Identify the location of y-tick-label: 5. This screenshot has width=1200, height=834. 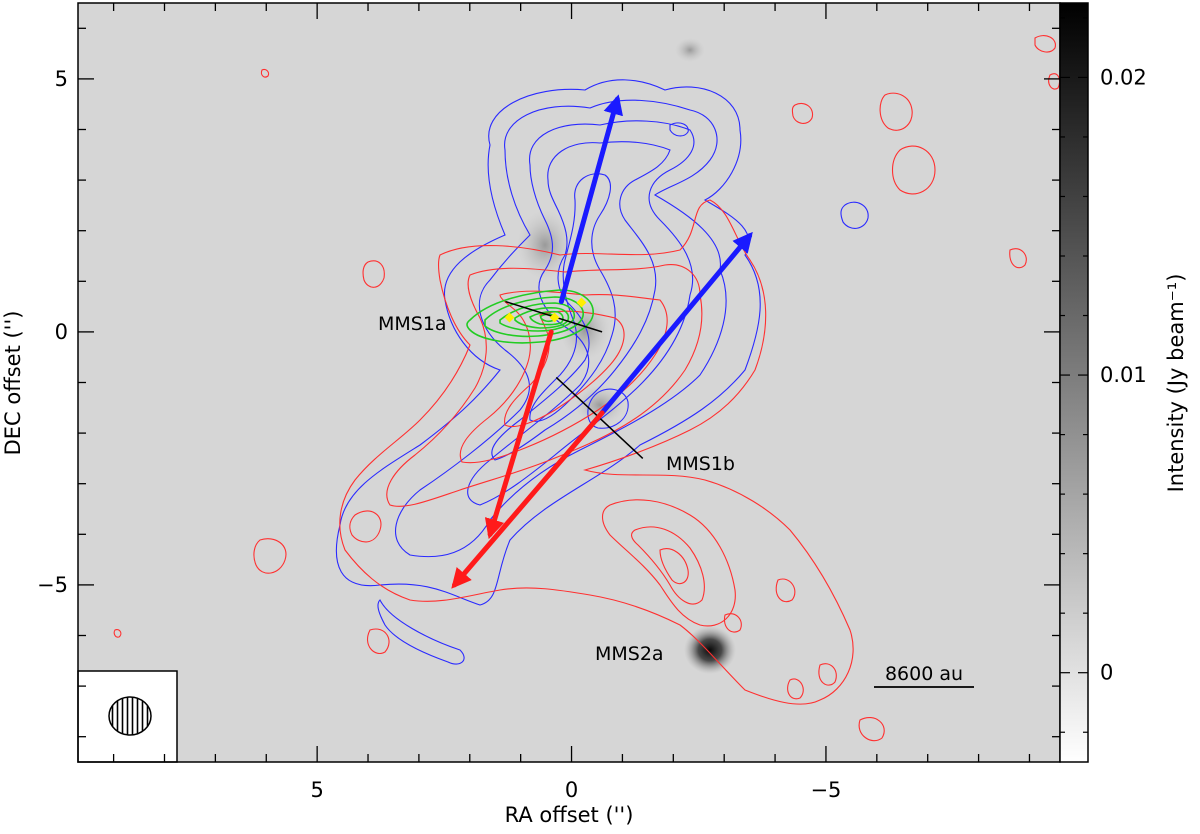
(61, 79).